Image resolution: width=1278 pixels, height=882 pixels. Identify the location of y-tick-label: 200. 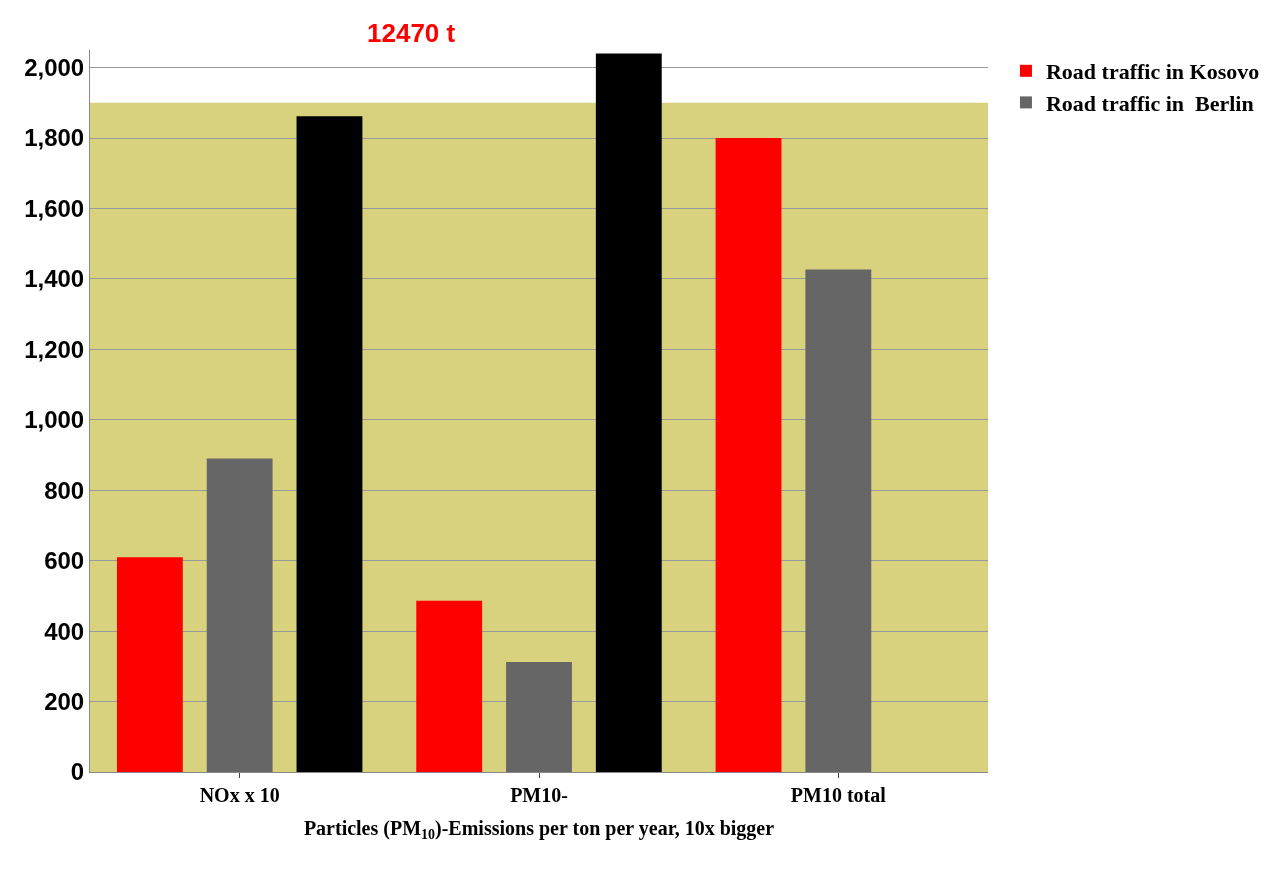
(64, 701).